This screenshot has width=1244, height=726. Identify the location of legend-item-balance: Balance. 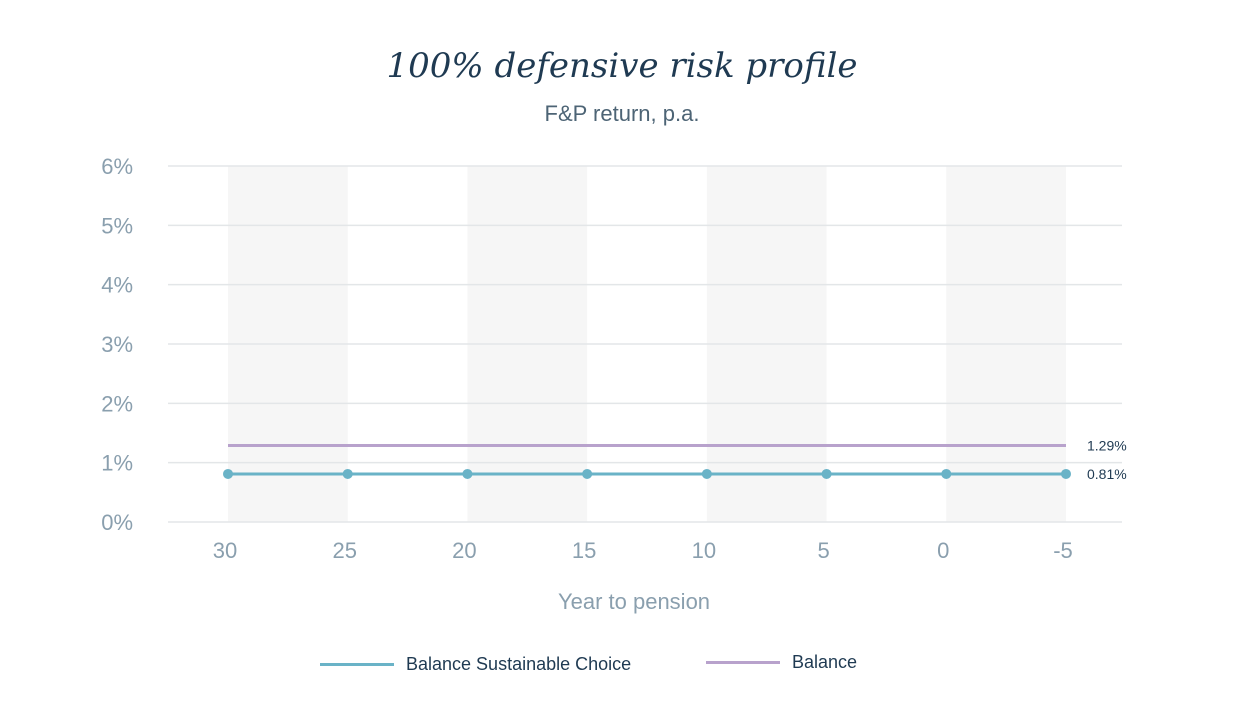
(781, 662).